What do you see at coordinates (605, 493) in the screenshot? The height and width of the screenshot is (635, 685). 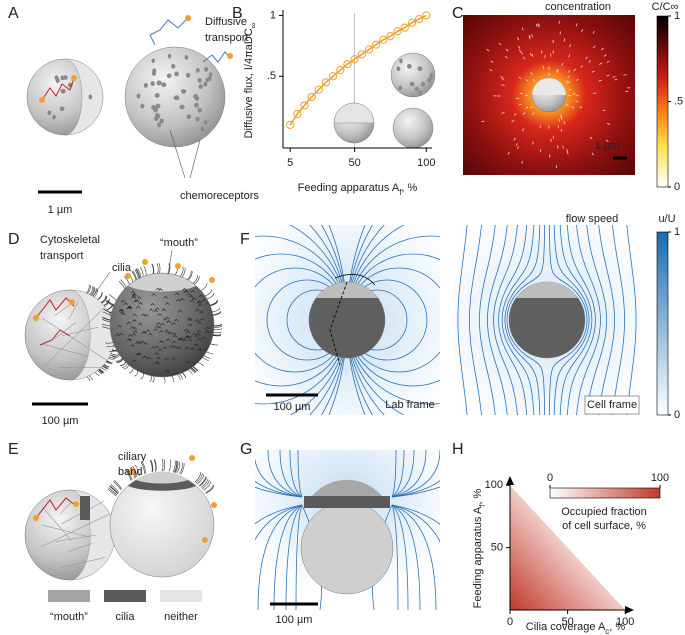 I see `colorbar` at bounding box center [605, 493].